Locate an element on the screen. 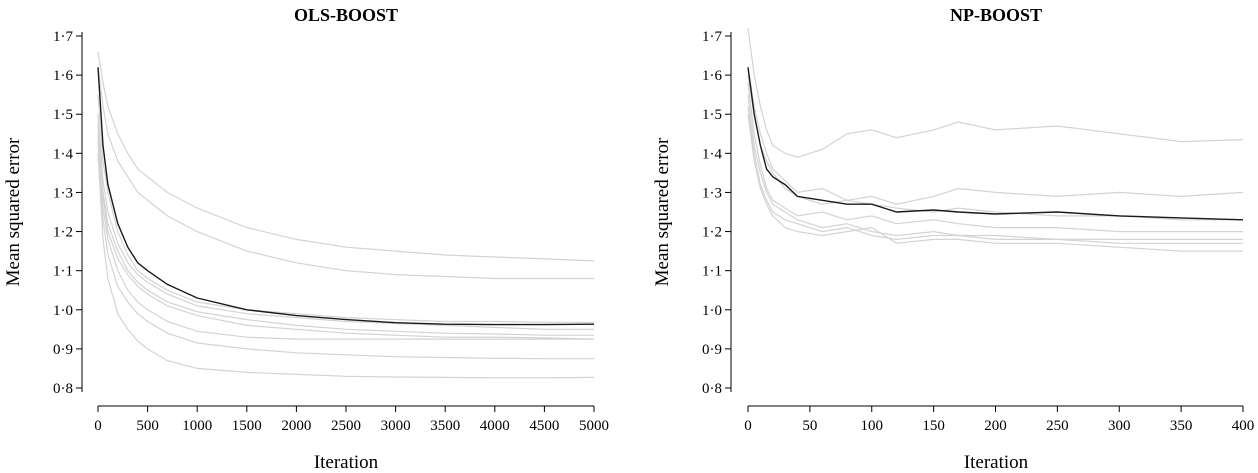 This screenshot has height=473, width=1258. panel-title: OLS-BOOST is located at coordinates (346, 15).